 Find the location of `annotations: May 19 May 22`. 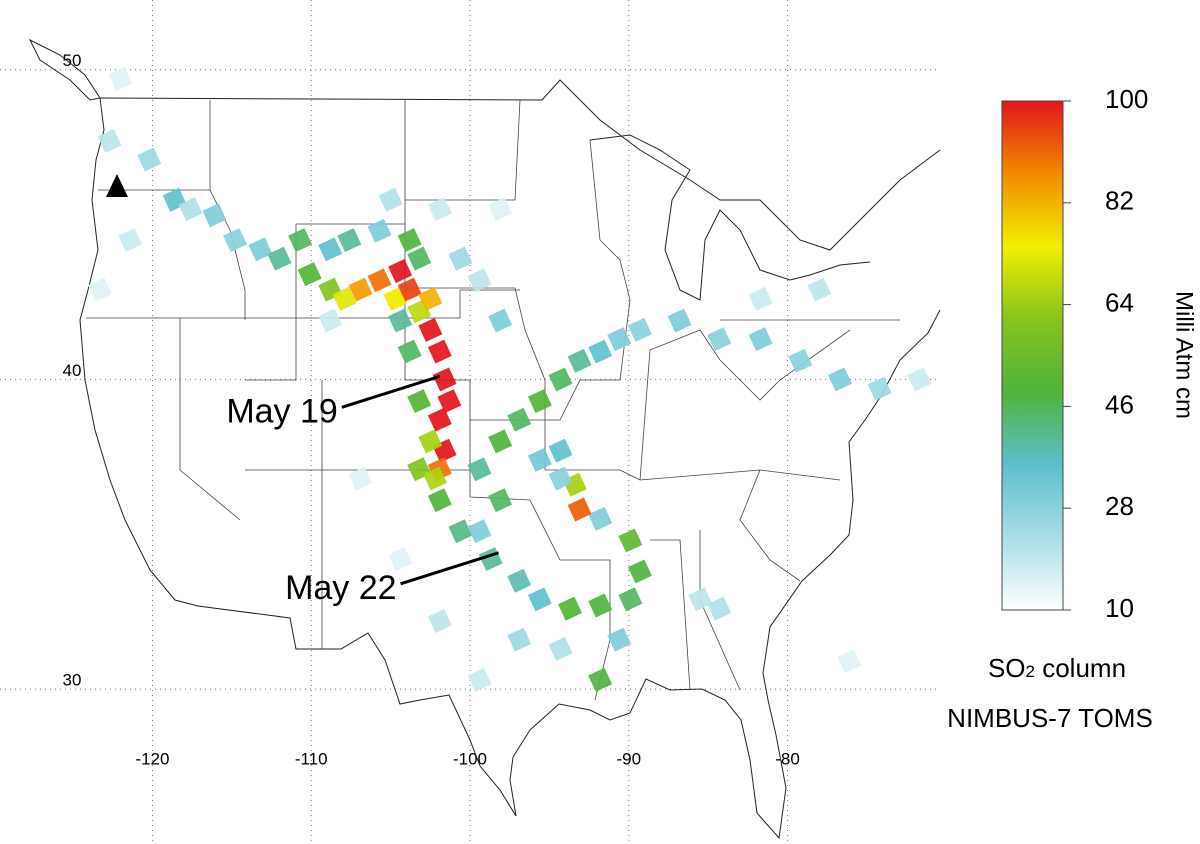

annotations: May 19 May 22 is located at coordinates (363, 490).